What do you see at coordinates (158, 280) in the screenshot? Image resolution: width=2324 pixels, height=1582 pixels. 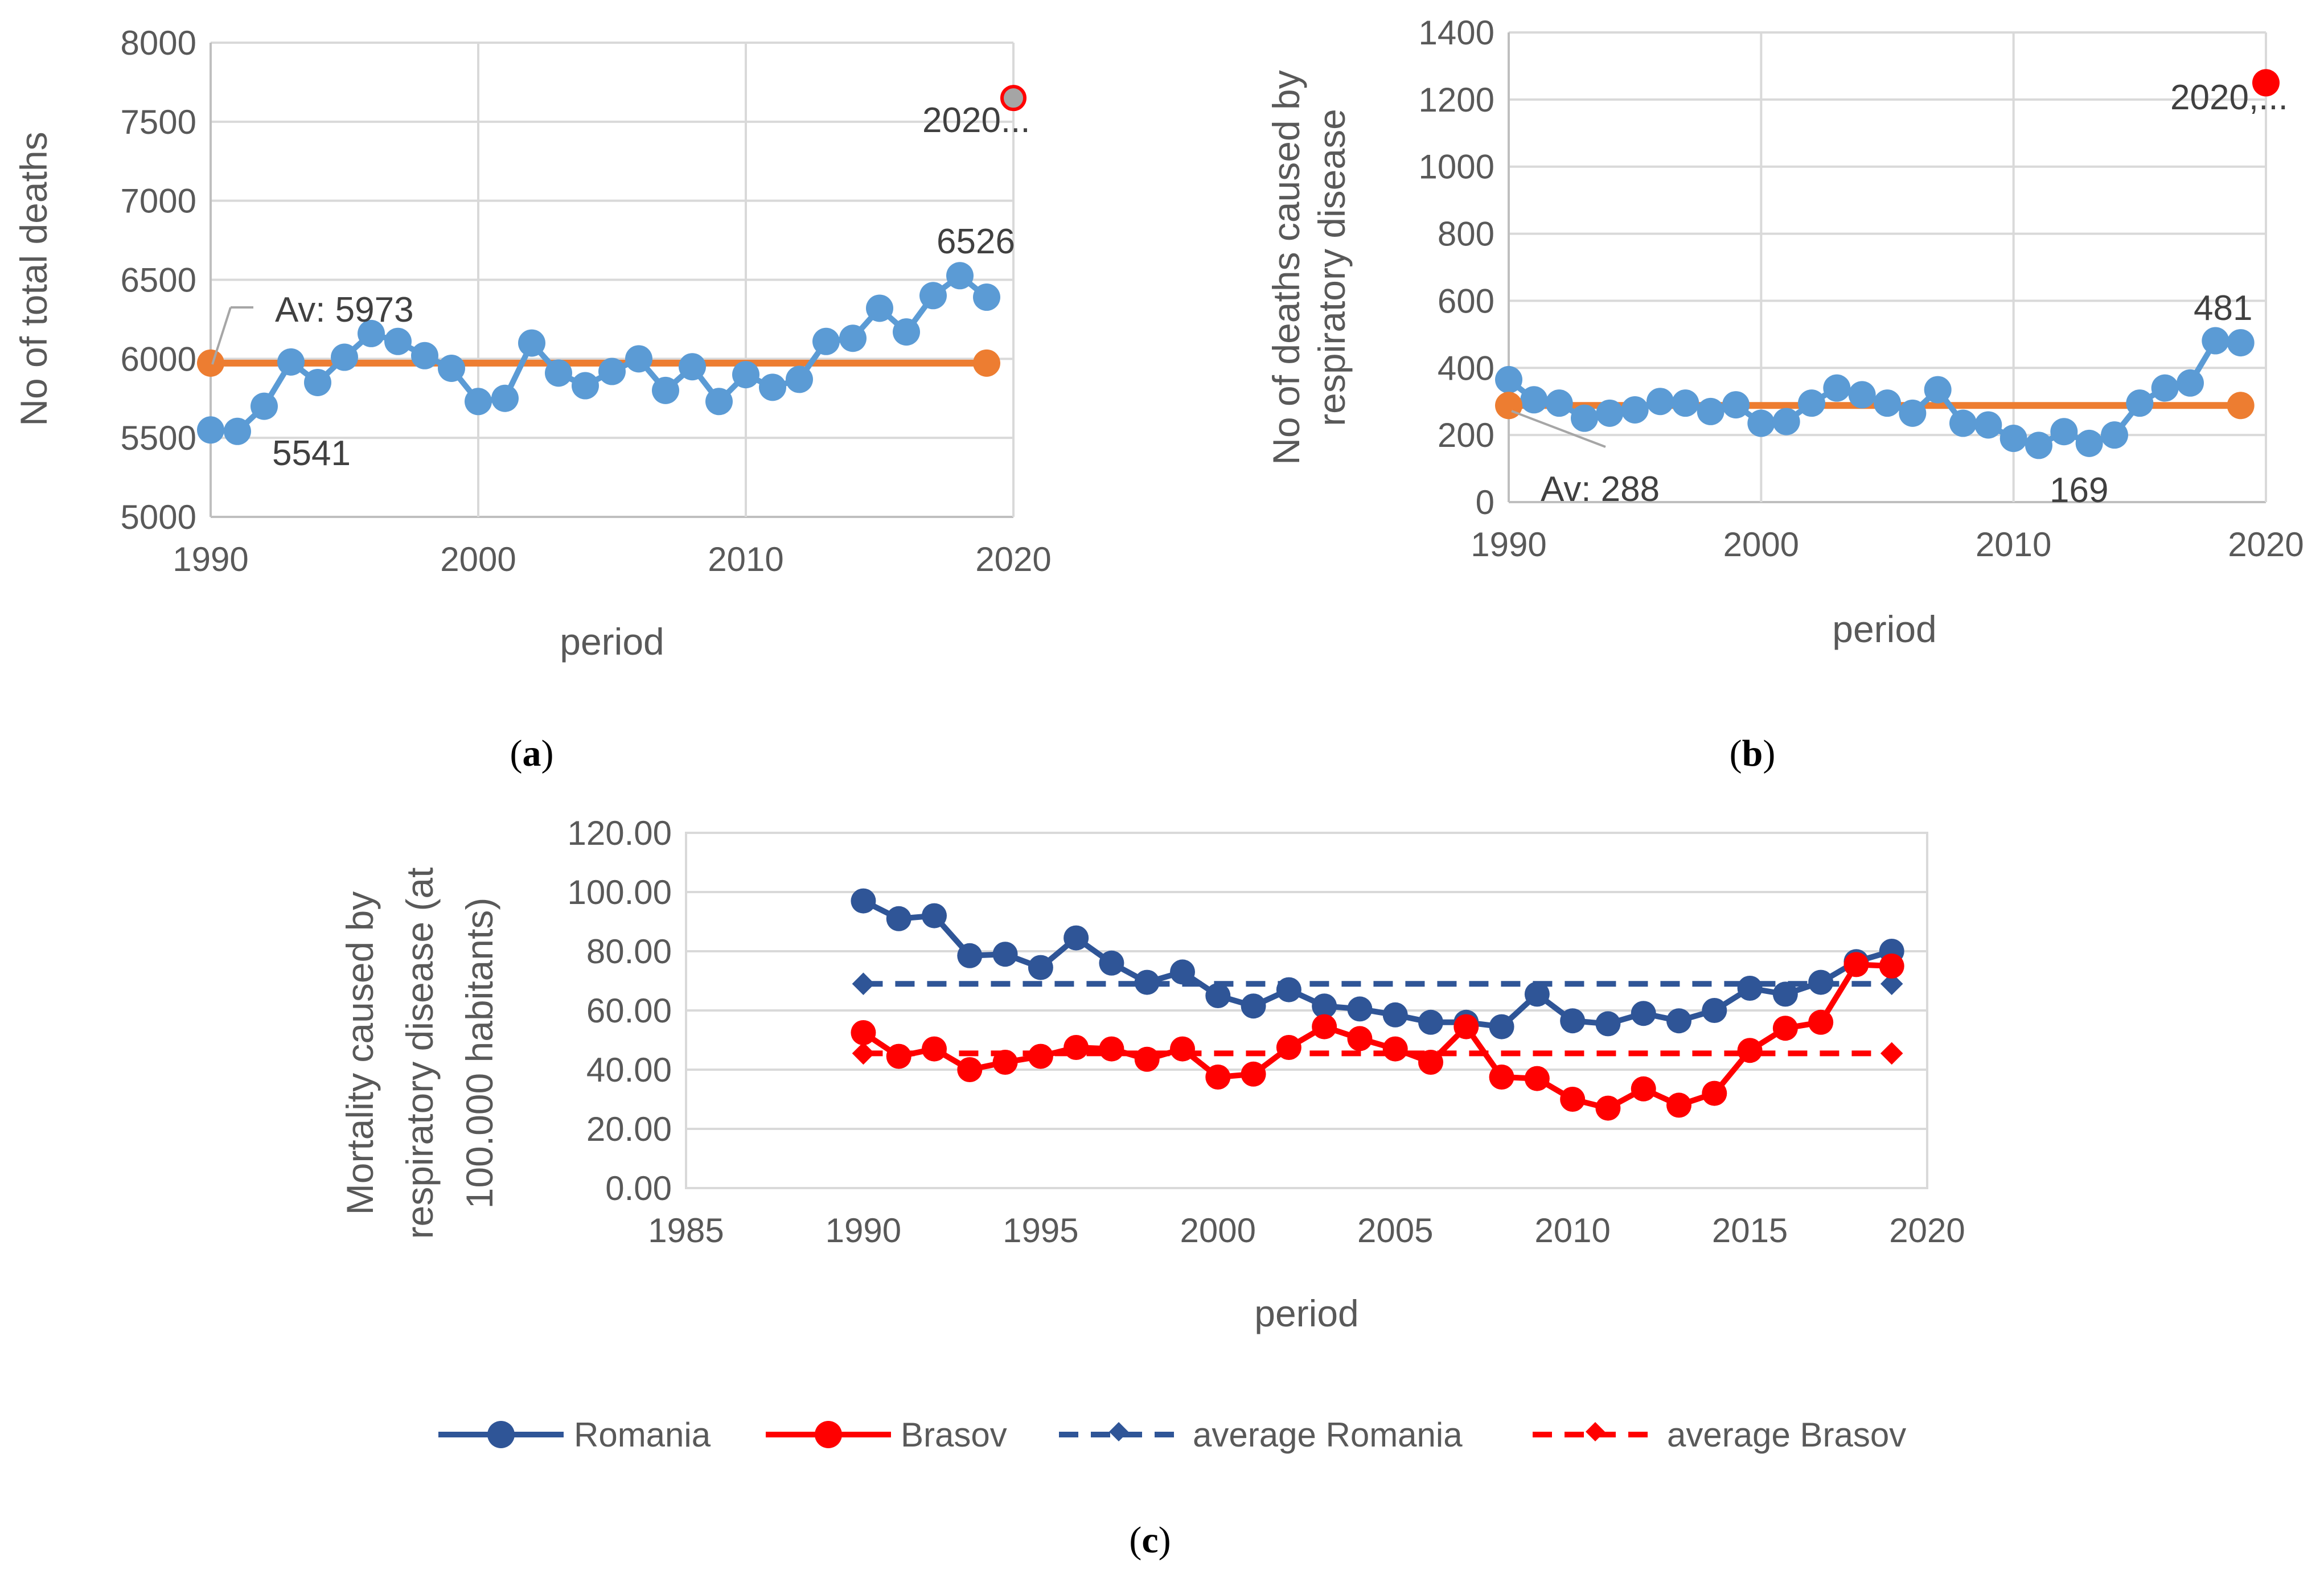 I see `chart-a-y-ticks: 5000 5500 6000 6500 7000 7500 8000` at bounding box center [158, 280].